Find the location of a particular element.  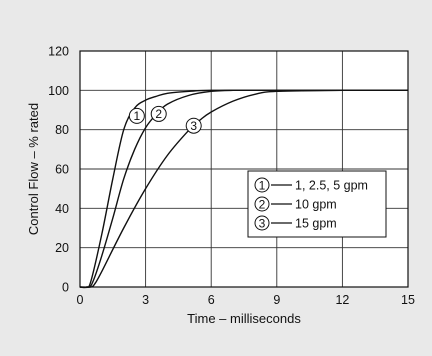

y-tick-label: 20 is located at coordinates (62, 248).